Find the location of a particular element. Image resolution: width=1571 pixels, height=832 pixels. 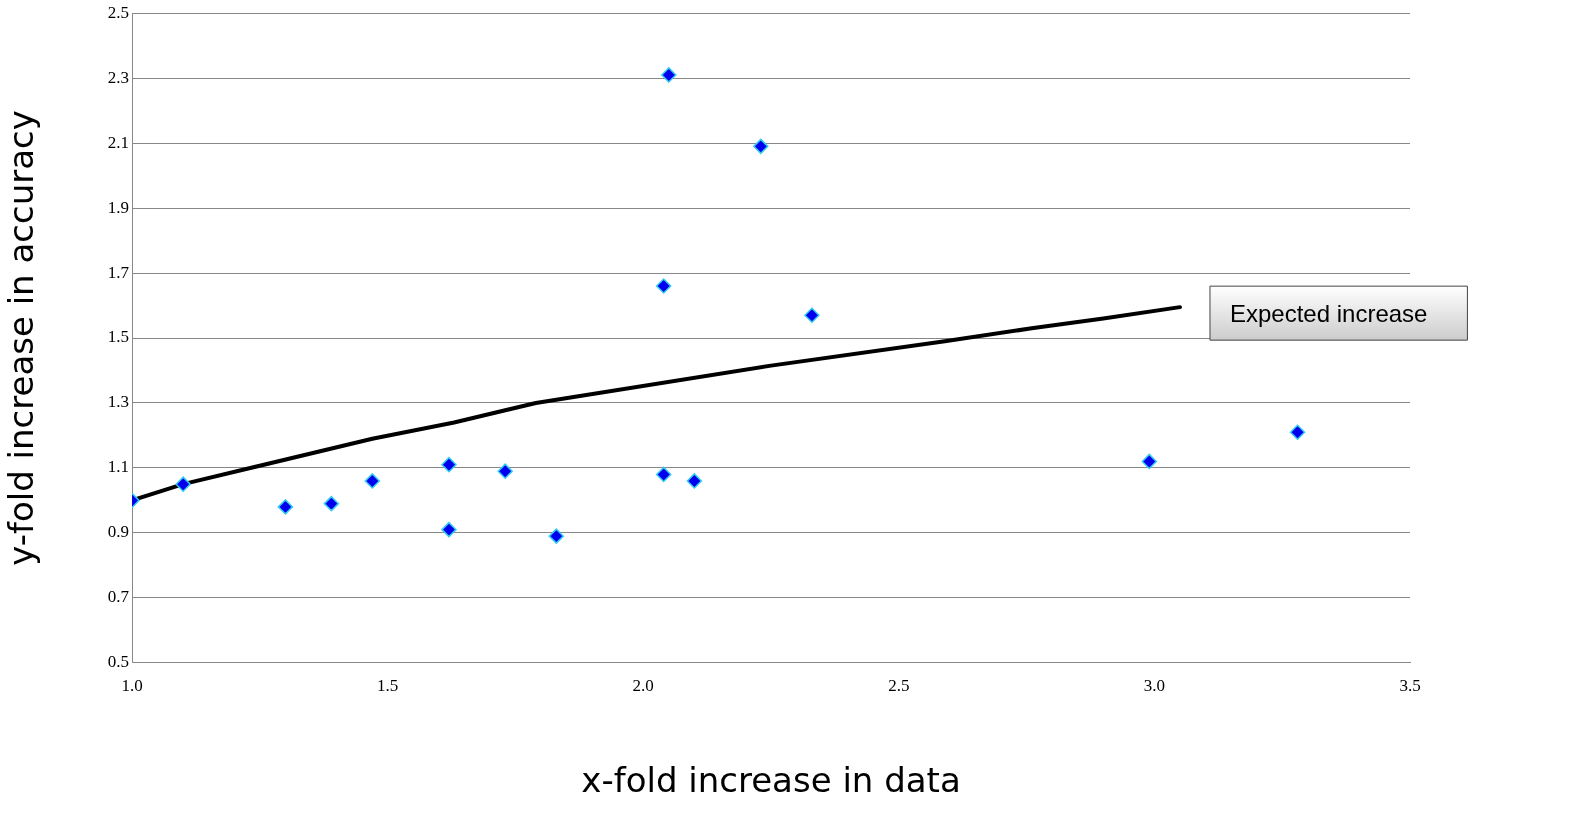

y-tick-label: 0.5 is located at coordinates (118, 662).